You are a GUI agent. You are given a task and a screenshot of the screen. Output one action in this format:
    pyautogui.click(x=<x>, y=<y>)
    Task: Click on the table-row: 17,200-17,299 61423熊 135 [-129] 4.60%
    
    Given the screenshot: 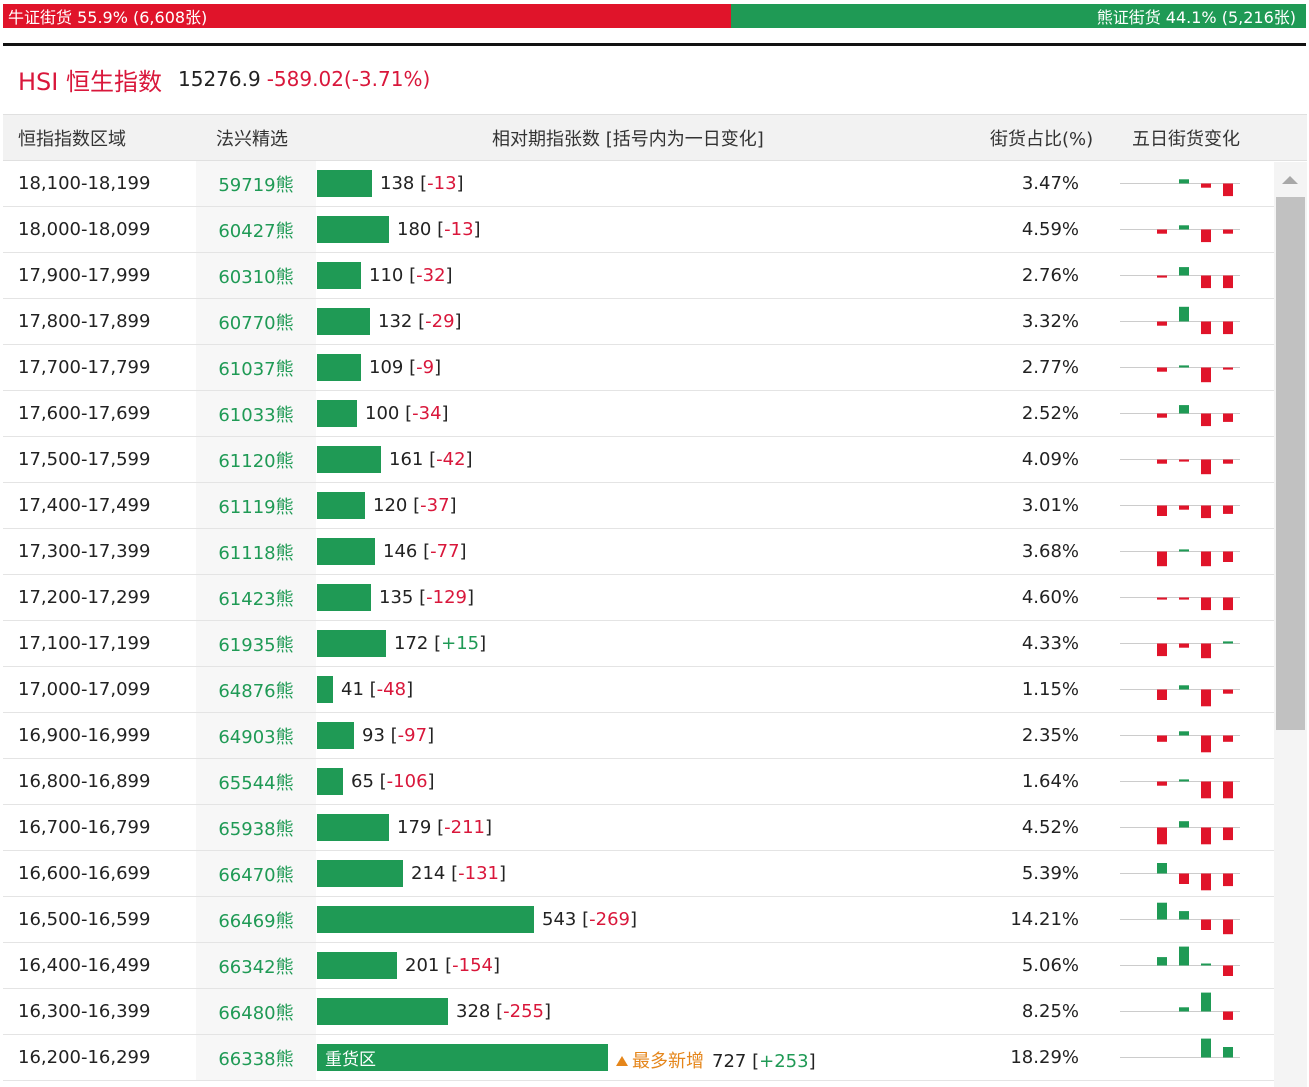 What is the action you would take?
    pyautogui.click(x=655, y=598)
    